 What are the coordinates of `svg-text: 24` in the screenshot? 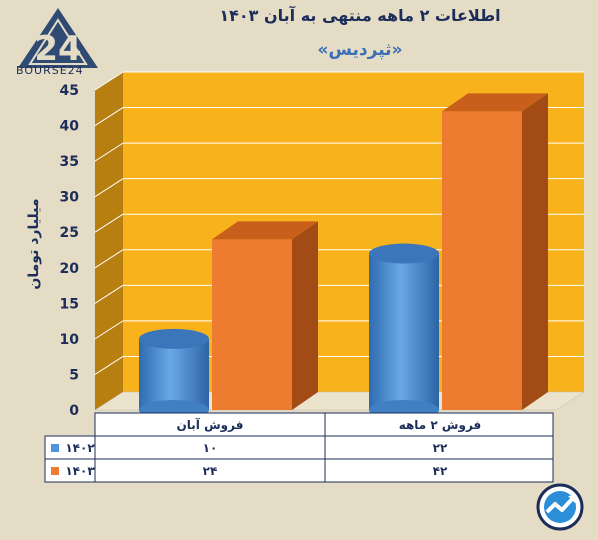 It's located at (57, 49).